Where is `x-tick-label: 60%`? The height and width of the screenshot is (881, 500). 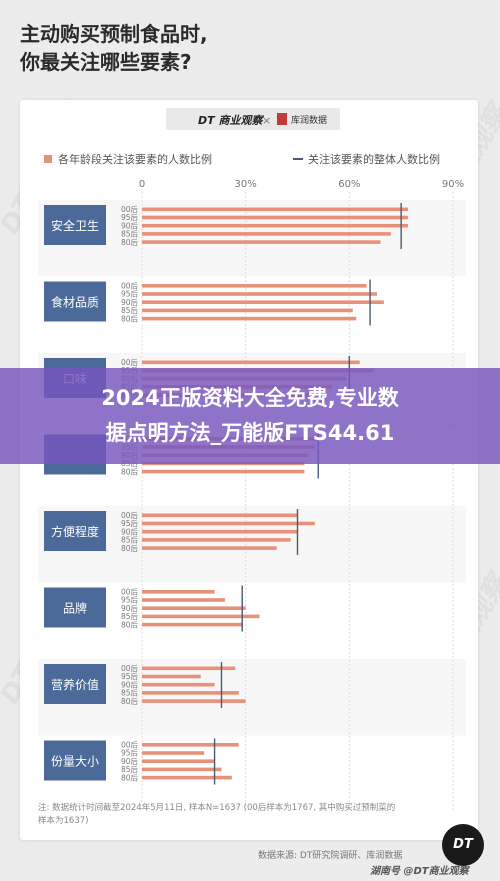
x-tick-label: 60% is located at coordinates (349, 184).